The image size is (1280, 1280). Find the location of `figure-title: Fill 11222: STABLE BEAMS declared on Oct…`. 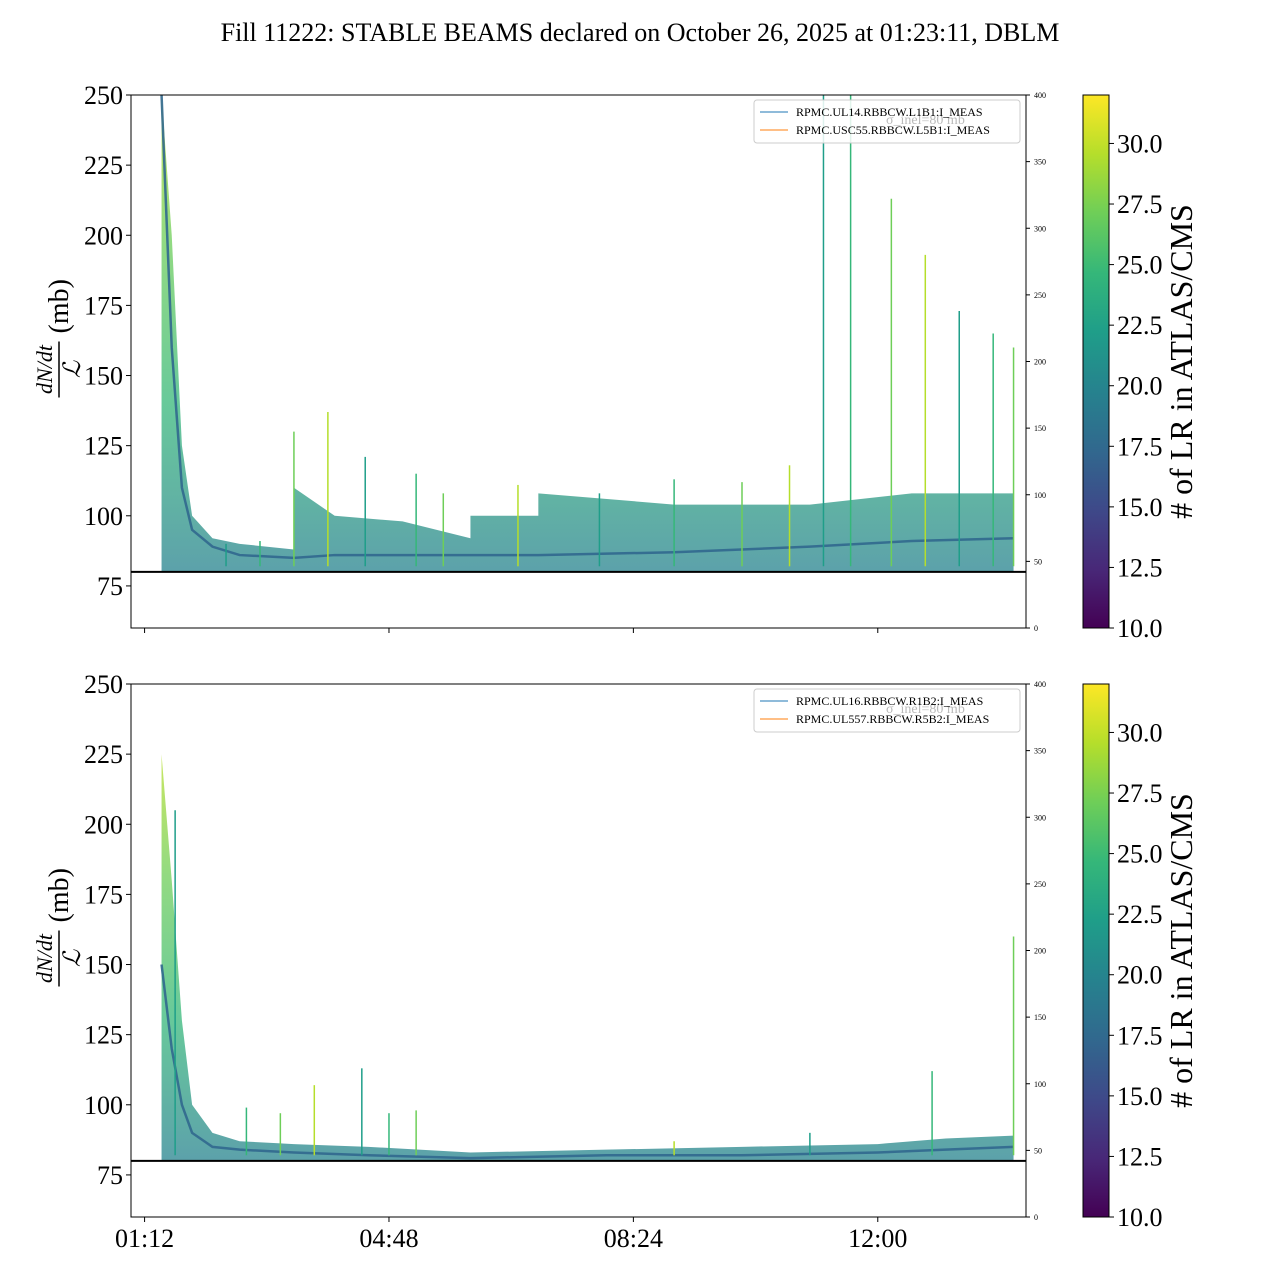

figure-title: Fill 11222: STABLE BEAMS declared on Oct… is located at coordinates (640, 32).